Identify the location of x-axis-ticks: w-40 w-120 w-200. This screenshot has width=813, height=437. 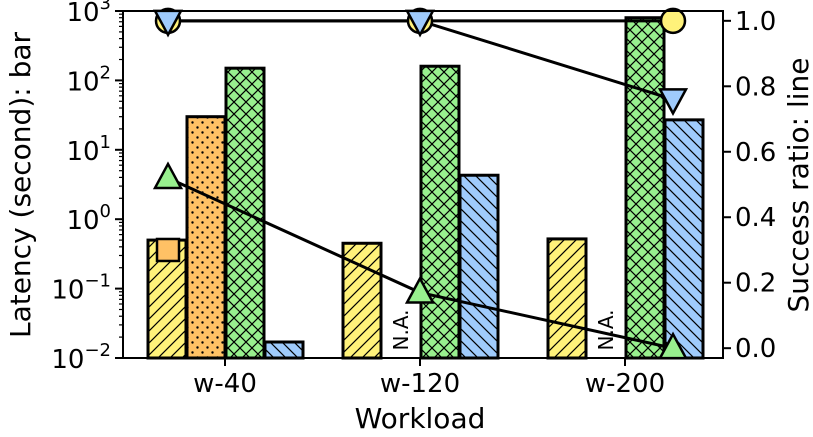
(429, 378).